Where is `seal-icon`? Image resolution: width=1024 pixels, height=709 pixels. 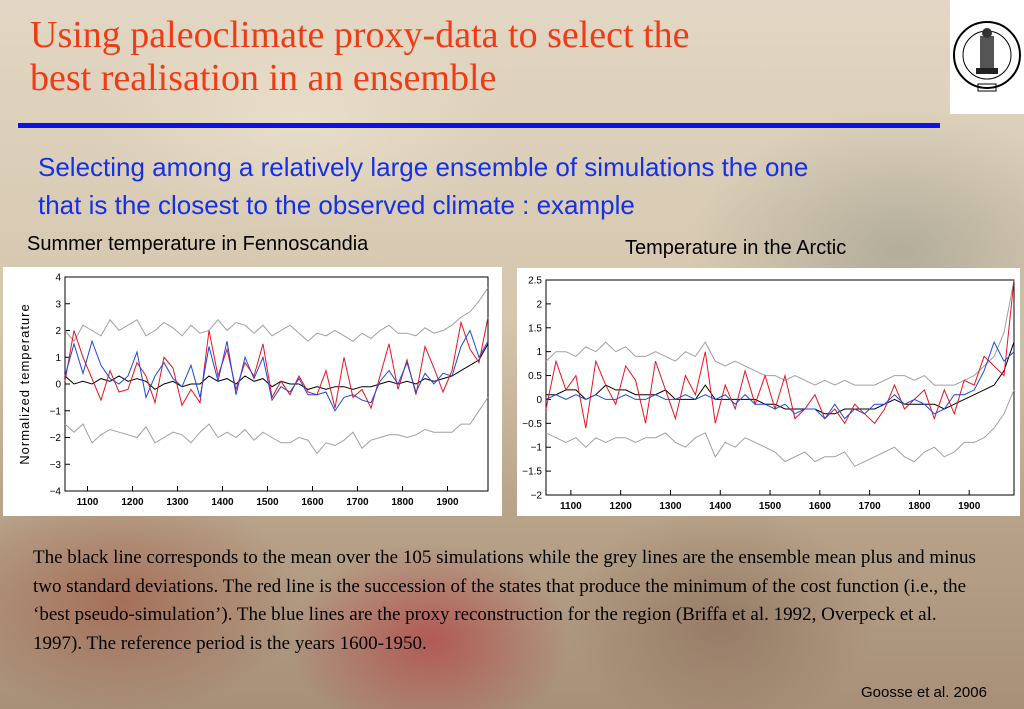
seal-icon is located at coordinates (987, 56).